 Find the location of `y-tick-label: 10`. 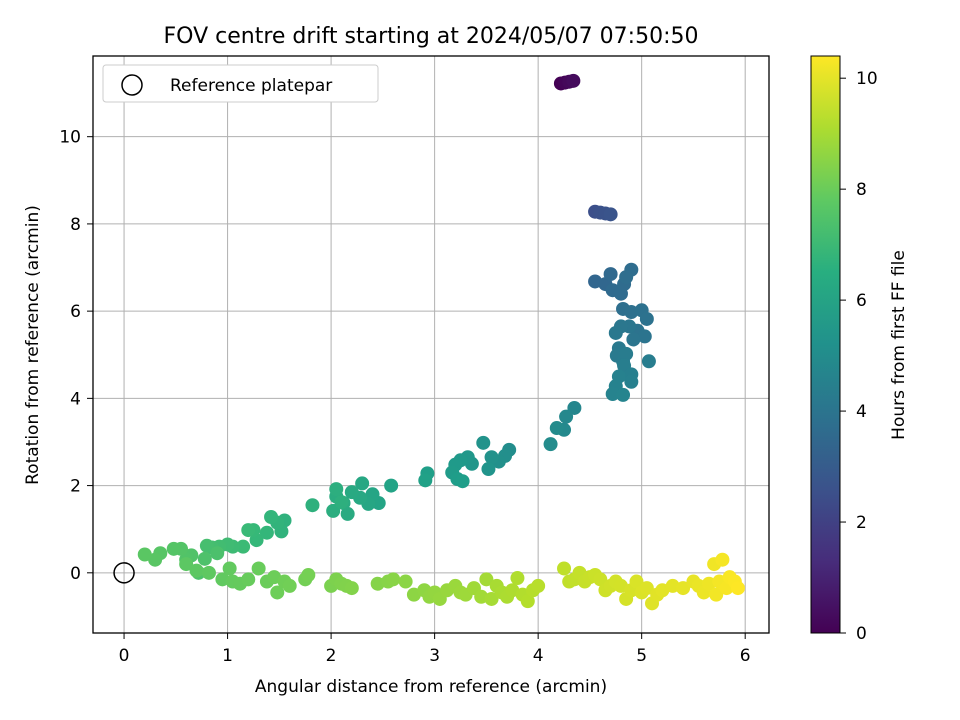

y-tick-label: 10 is located at coordinates (70, 138).